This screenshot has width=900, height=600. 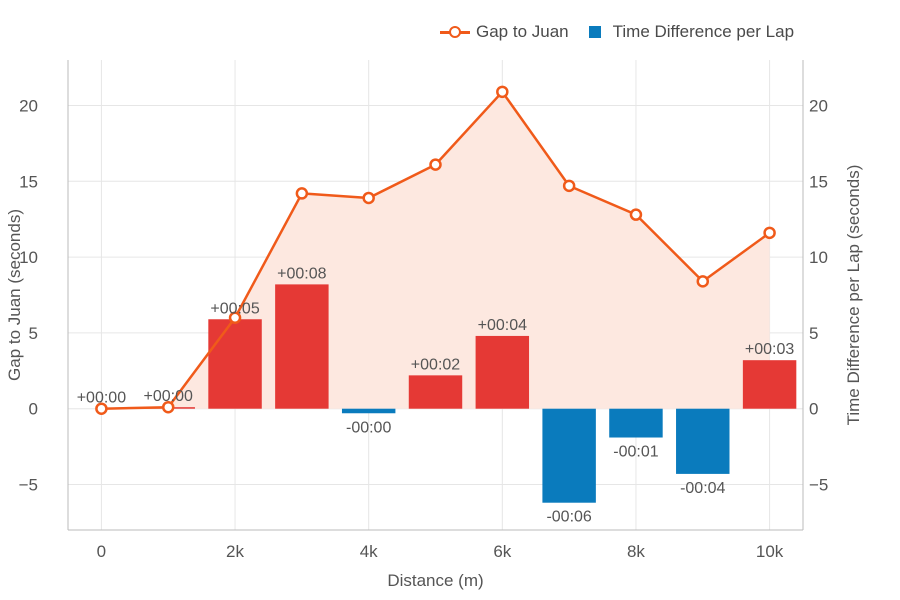 I want to click on y-left-tick-label: 5, so click(x=33, y=333).